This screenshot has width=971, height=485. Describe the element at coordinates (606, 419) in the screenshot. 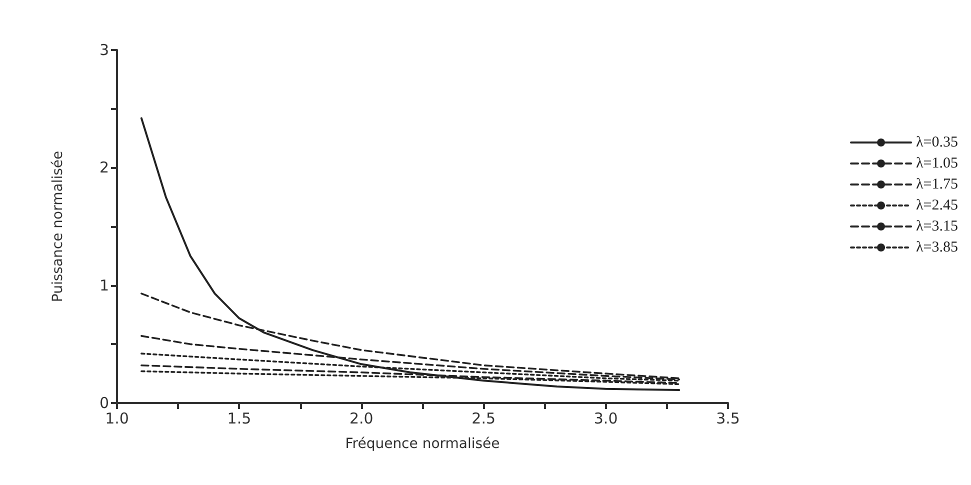

I see `x-tick-label: 3.0` at that location.